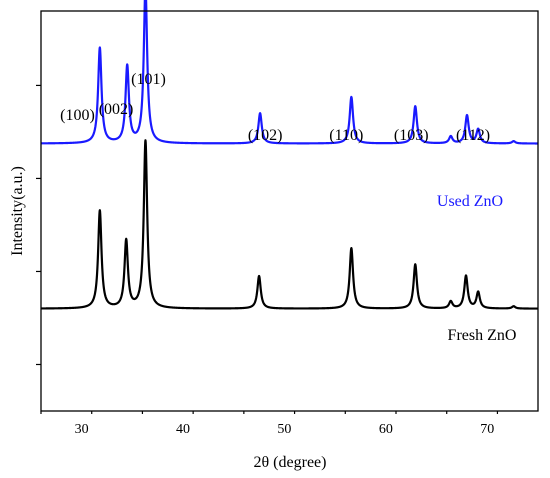 Image resolution: width=550 pixels, height=478 pixels. What do you see at coordinates (265, 135) in the screenshot?
I see `peak-label: (102)` at bounding box center [265, 135].